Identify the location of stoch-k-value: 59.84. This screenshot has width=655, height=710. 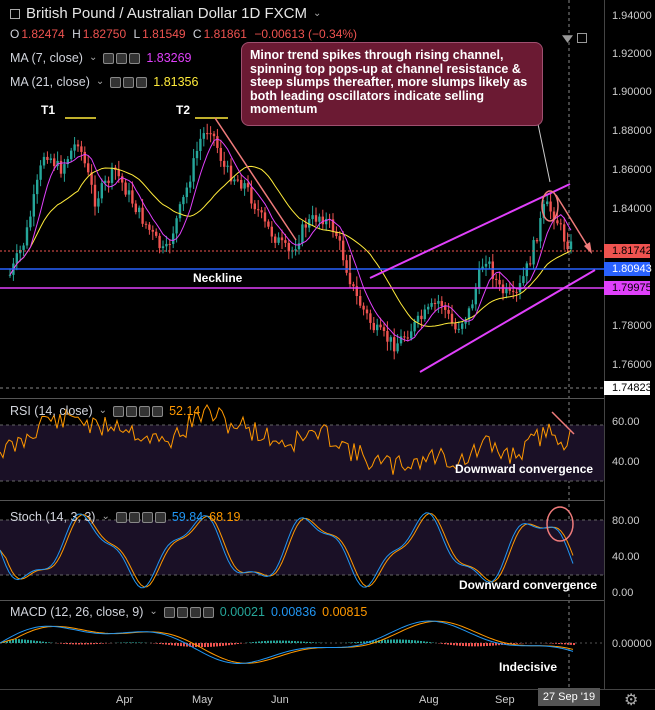
(187, 517).